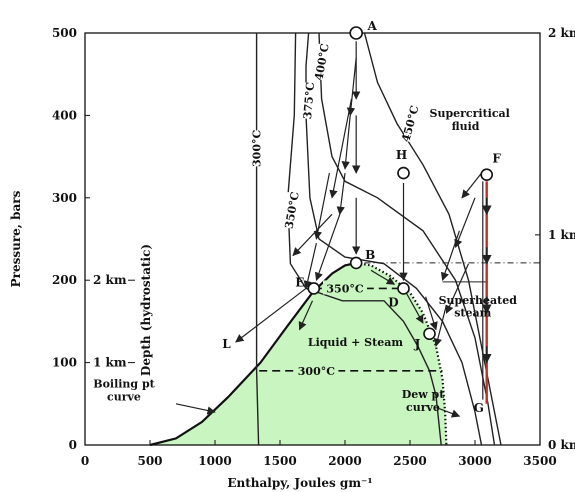  What do you see at coordinates (466, 126) in the screenshot?
I see `supercritical-label-2: fluid` at bounding box center [466, 126].